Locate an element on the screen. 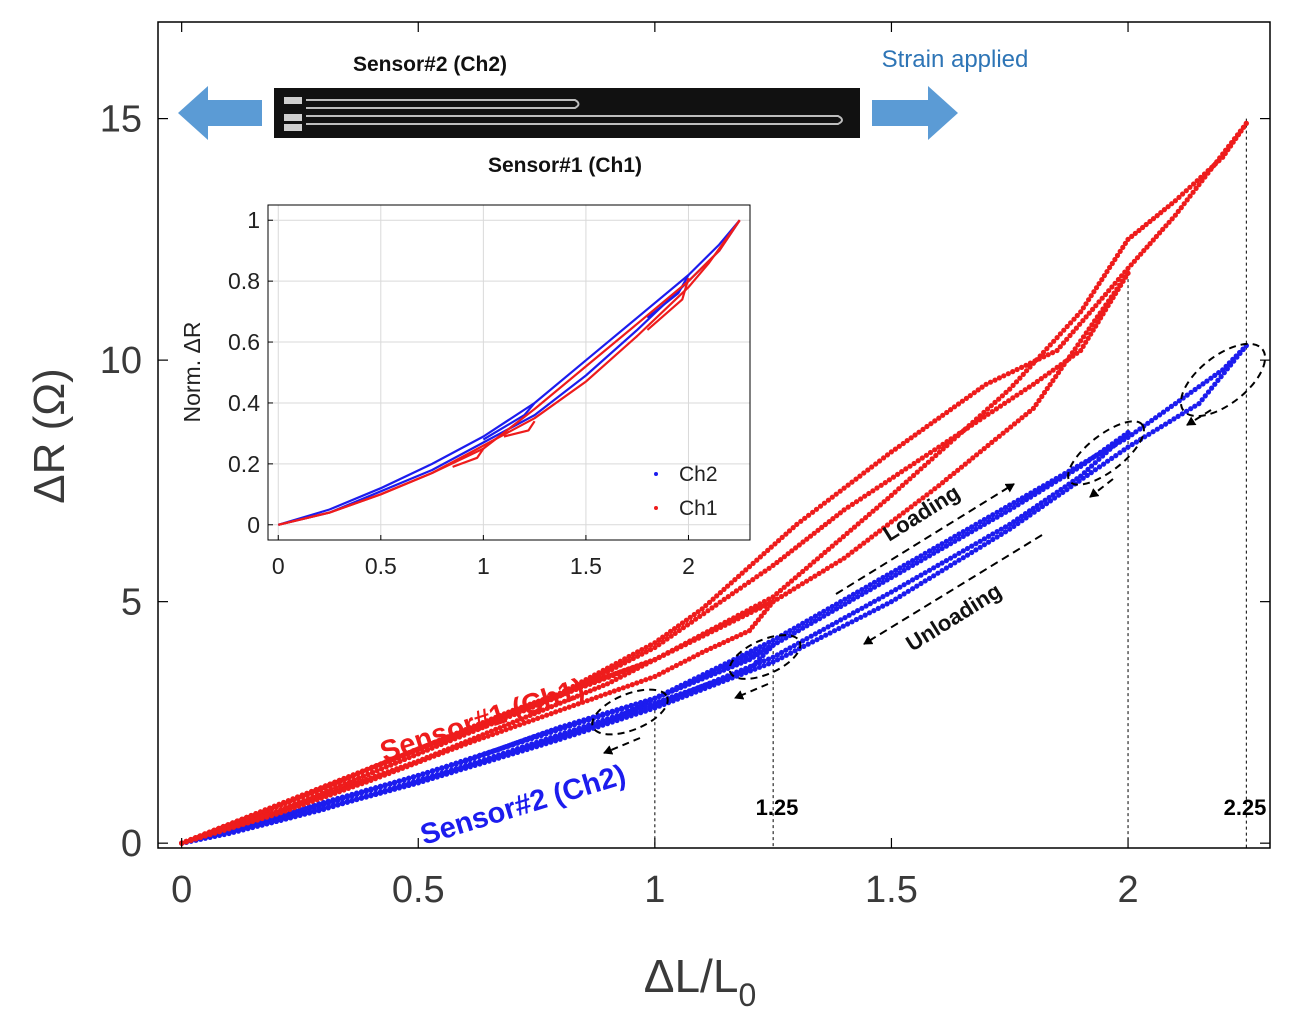 The image size is (1292, 1032). peak-label-2-25: 2.25 is located at coordinates (1245, 807).